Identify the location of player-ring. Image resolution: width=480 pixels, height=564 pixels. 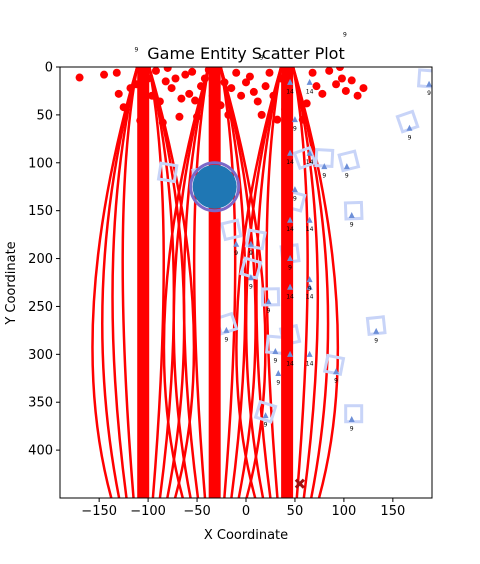
(215, 187).